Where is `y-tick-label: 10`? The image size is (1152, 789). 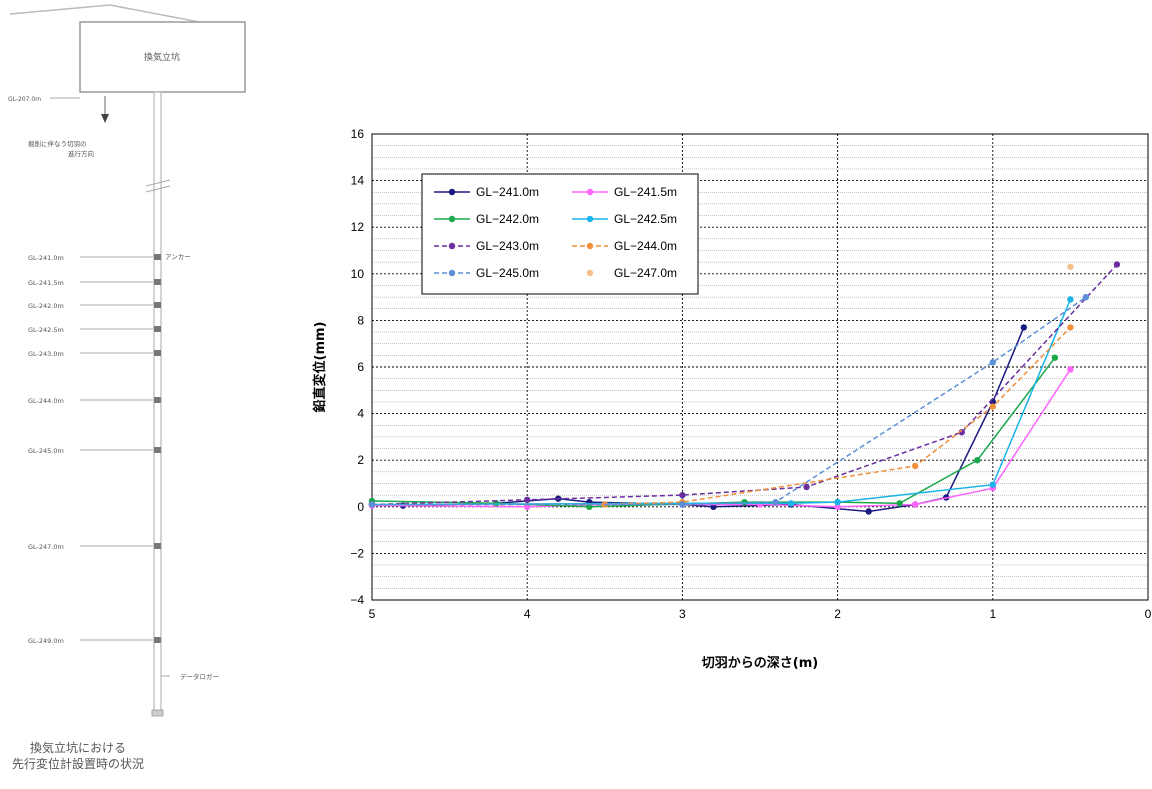
y-tick-label: 10 is located at coordinates (358, 274).